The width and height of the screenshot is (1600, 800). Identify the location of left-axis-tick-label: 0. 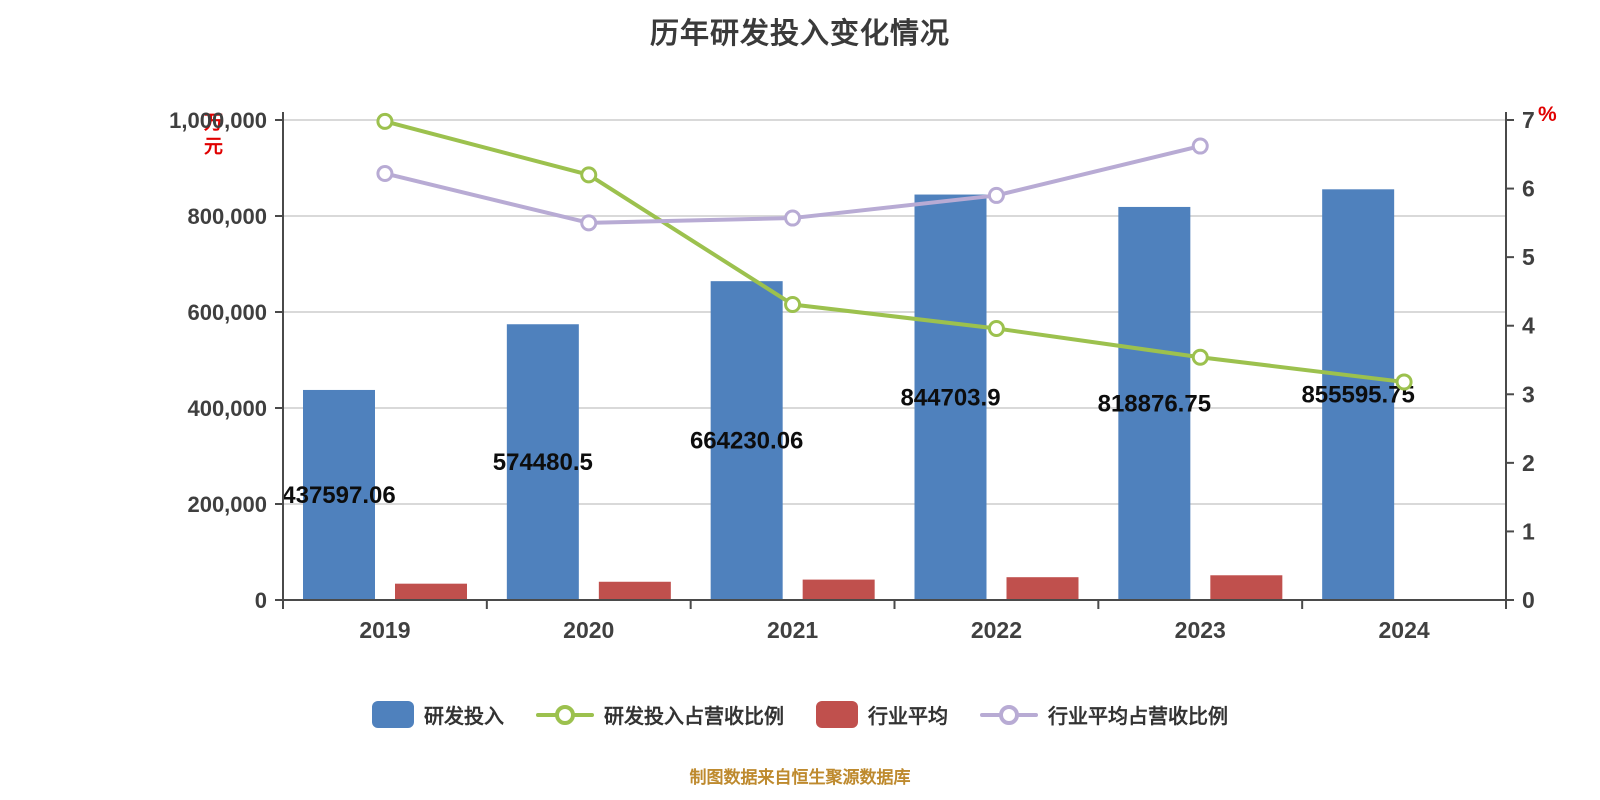
(261, 600).